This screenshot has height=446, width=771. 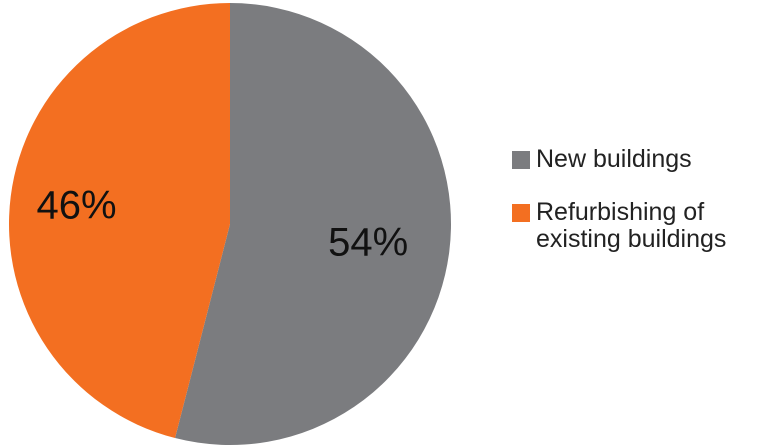 I want to click on legend-label-1: New buildings, so click(x=614, y=159).